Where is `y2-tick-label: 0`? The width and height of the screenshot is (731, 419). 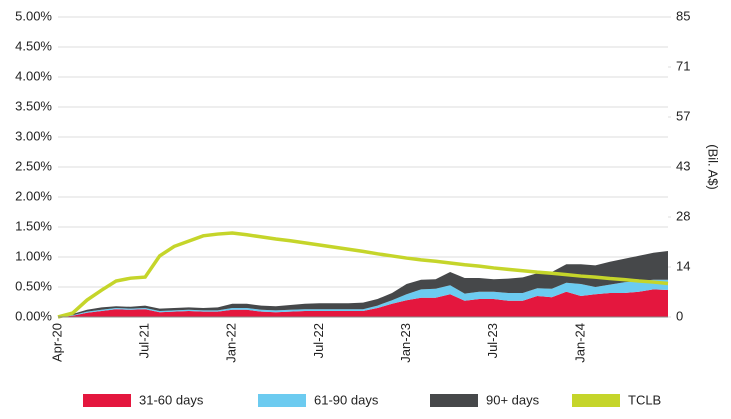 y2-tick-label: 0 is located at coordinates (679, 315).